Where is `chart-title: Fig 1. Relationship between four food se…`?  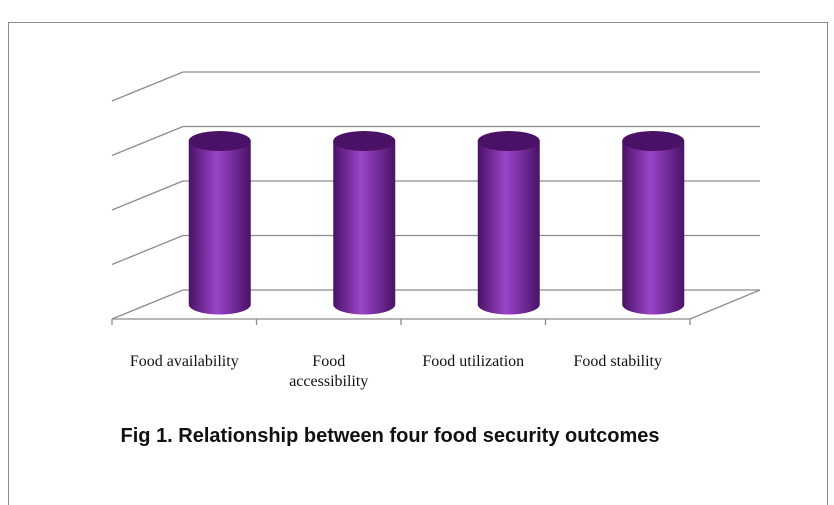
chart-title: Fig 1. Relationship between four food se… is located at coordinates (390, 436).